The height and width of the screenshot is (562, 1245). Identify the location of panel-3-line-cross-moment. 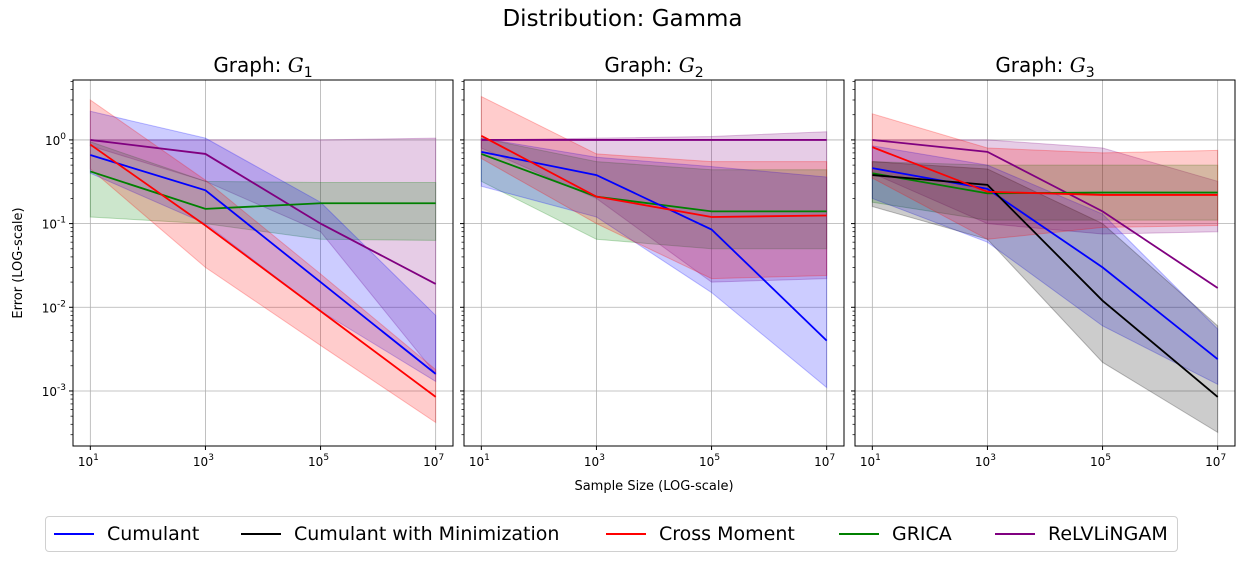
(1045, 171).